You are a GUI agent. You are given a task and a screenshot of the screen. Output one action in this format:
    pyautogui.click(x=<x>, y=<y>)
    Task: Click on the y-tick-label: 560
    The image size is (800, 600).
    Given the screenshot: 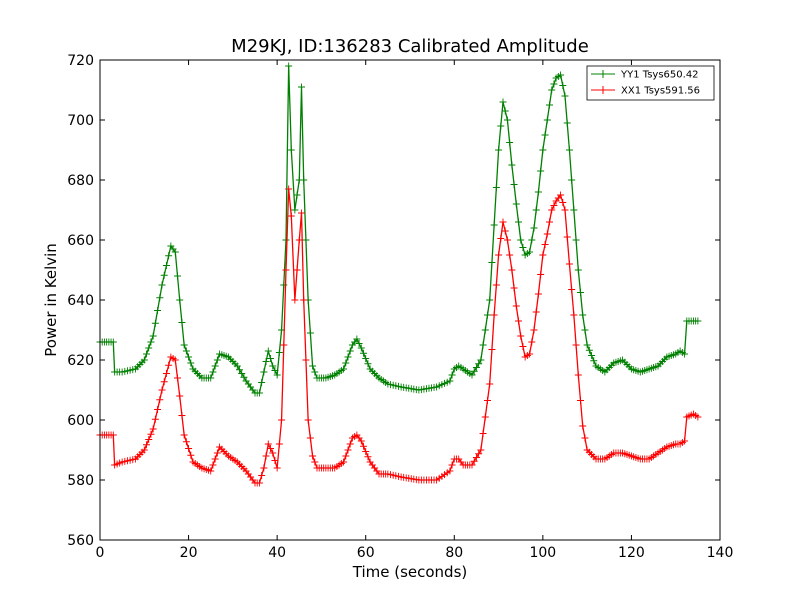 What is the action you would take?
    pyautogui.click(x=80, y=541)
    